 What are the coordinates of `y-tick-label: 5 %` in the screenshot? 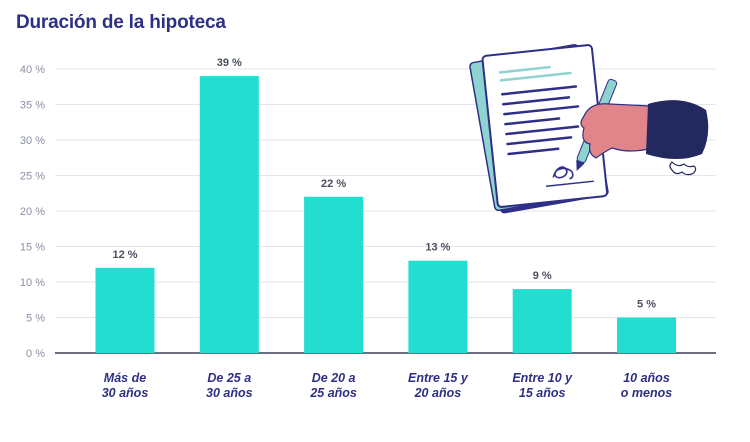 It's located at (35, 319).